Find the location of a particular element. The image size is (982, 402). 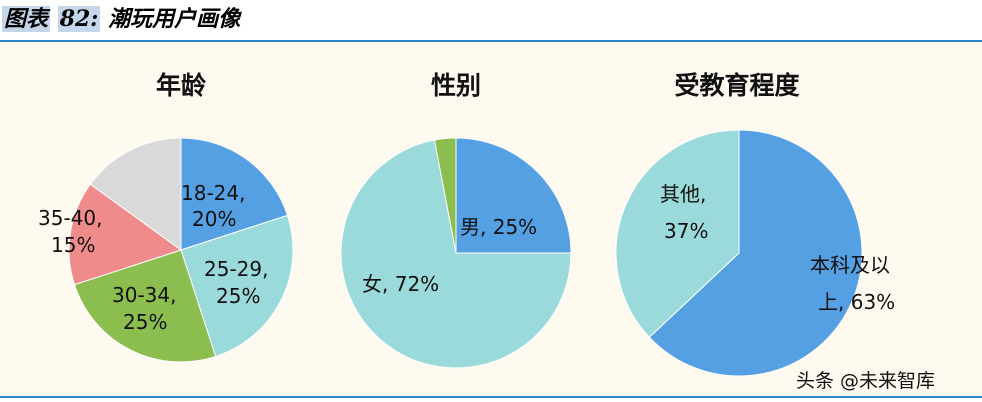

figure-title: 图表 82: 潮玩用户画像 is located at coordinates (121, 19).